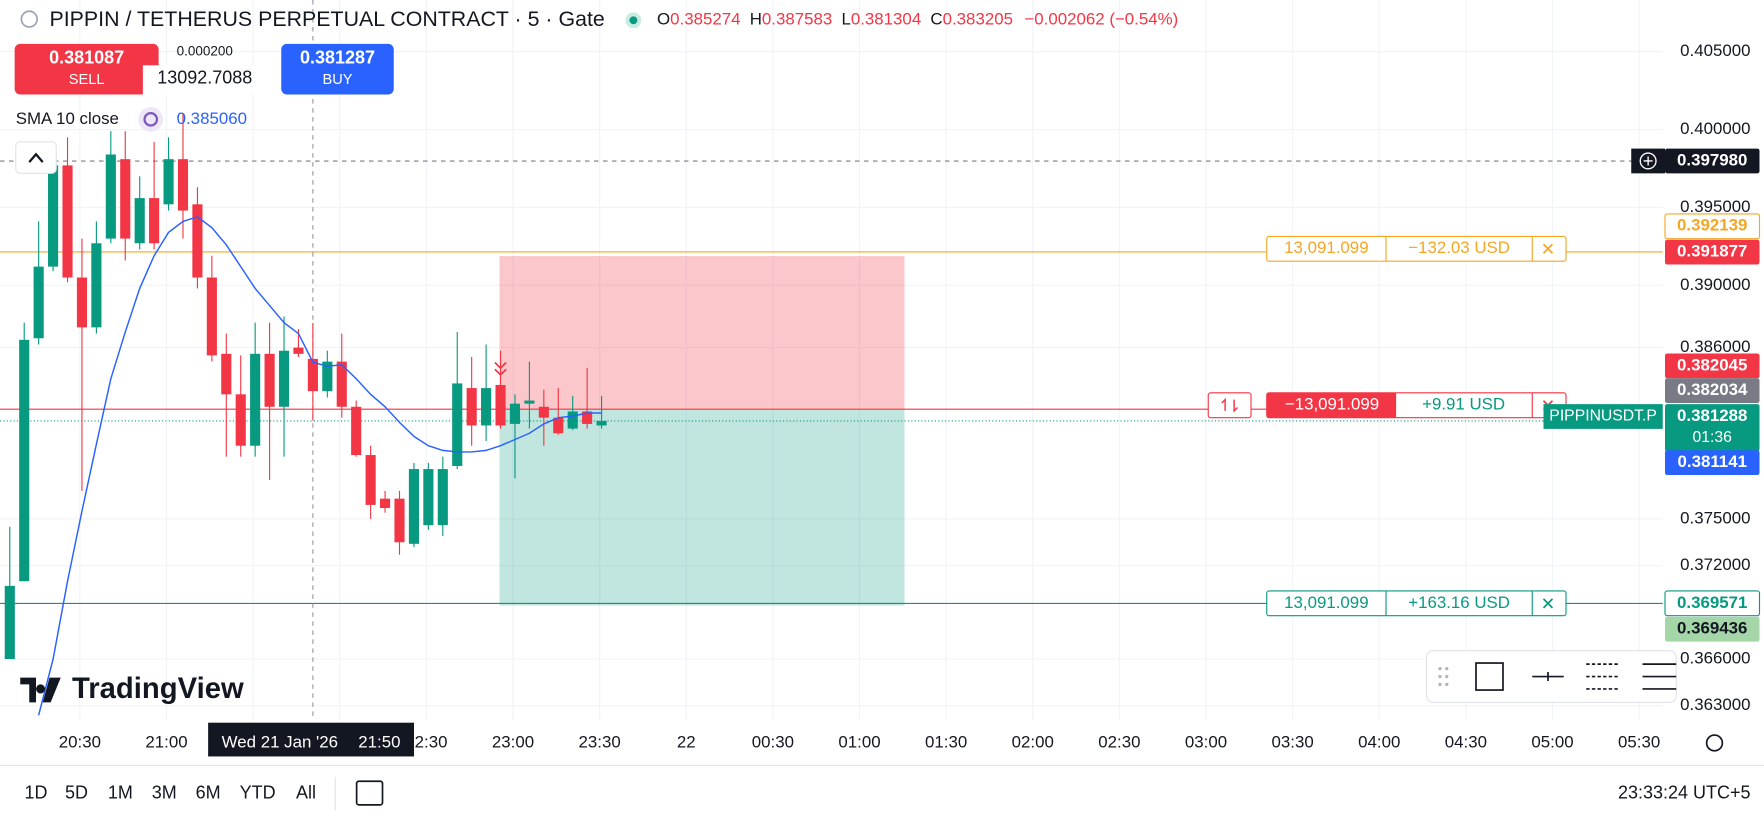 The height and width of the screenshot is (824, 1764). Describe the element at coordinates (1489, 676) in the screenshot. I see `tool-rectangle` at that location.